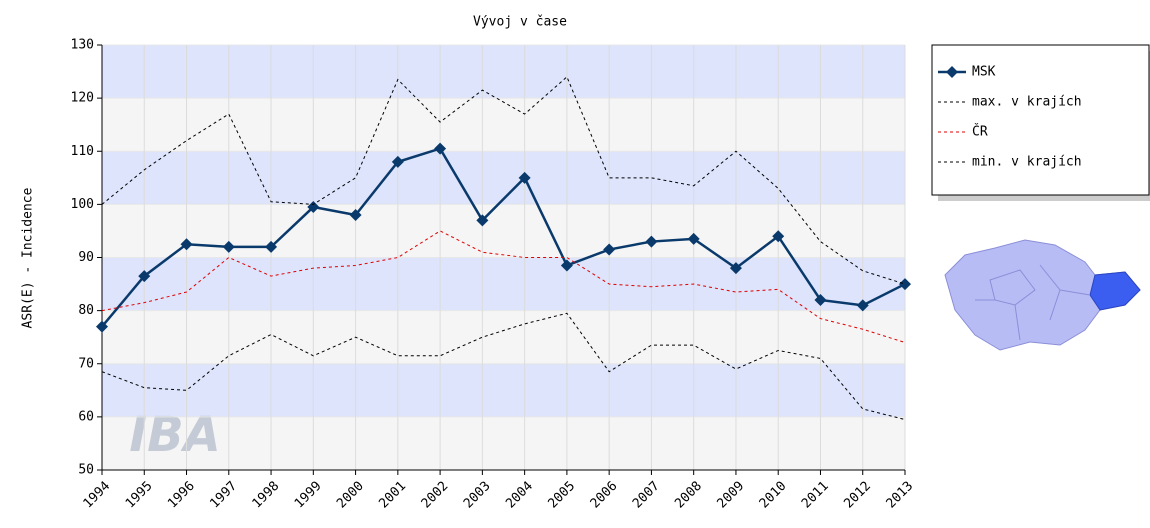  What do you see at coordinates (520, 22) in the screenshot?
I see `chart-title: Vývoj v čase` at bounding box center [520, 22].